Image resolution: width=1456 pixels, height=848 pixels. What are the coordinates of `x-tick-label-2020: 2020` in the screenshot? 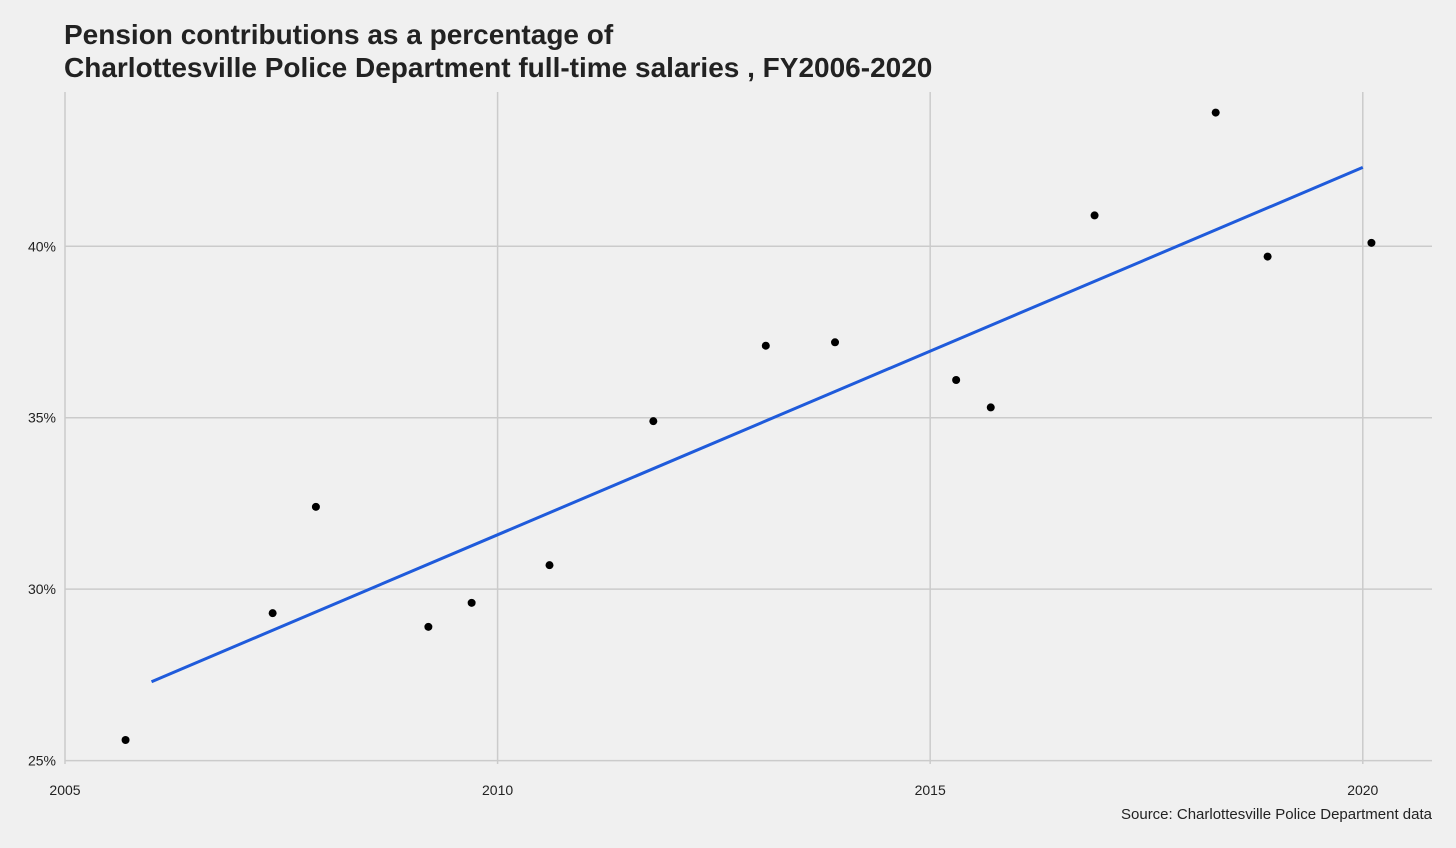 It's located at (1362, 790).